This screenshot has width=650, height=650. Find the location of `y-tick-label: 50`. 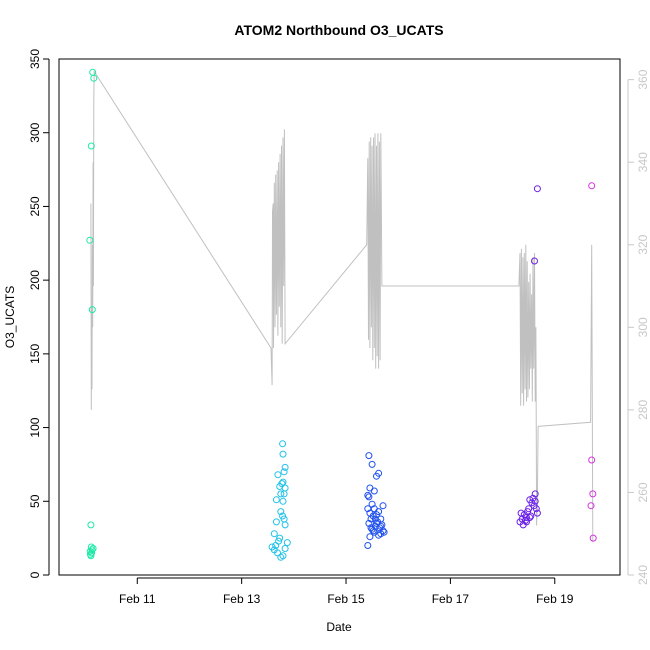

y-tick-label: 50 is located at coordinates (35, 501).